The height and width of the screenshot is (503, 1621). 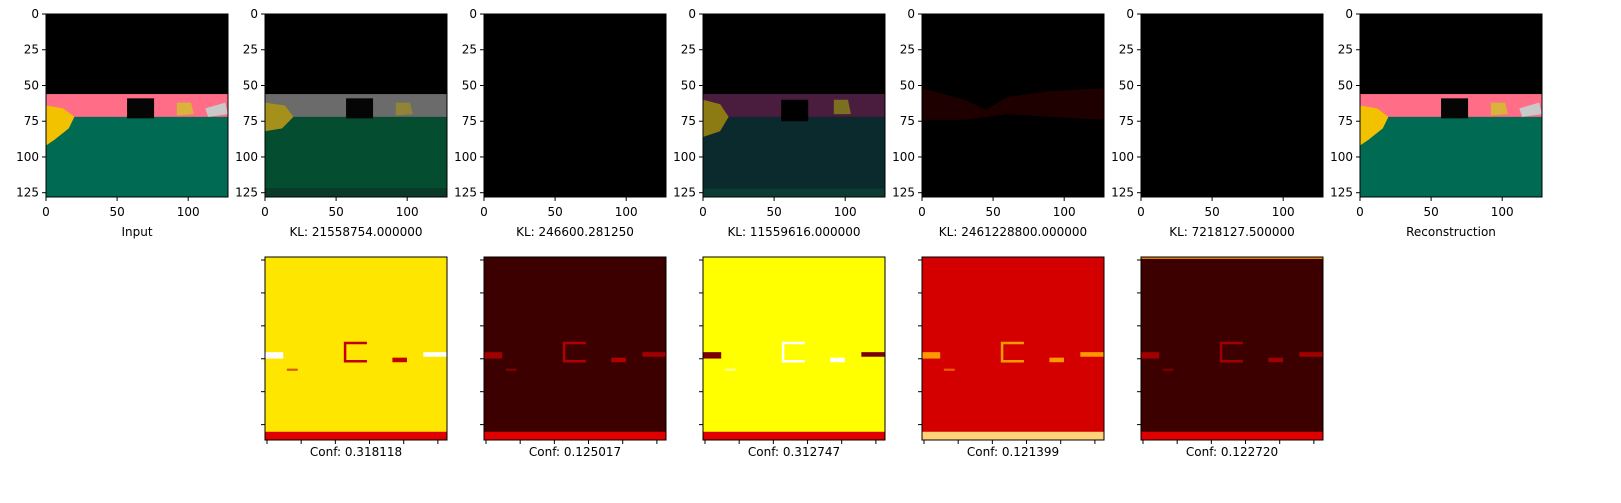 I want to click on image-panel-reconstruction: 0 50 100 0 25 50 75 100 125 Reconstruction, so click(x=1436, y=123).